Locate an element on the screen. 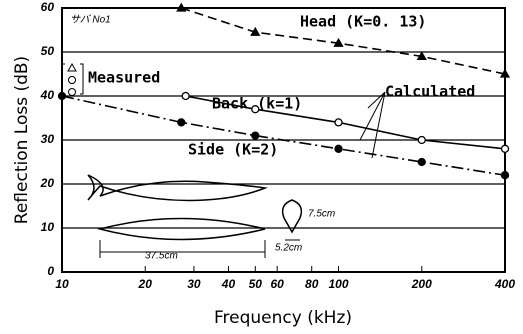  height-label: 7.5cm is located at coordinates (321, 214).